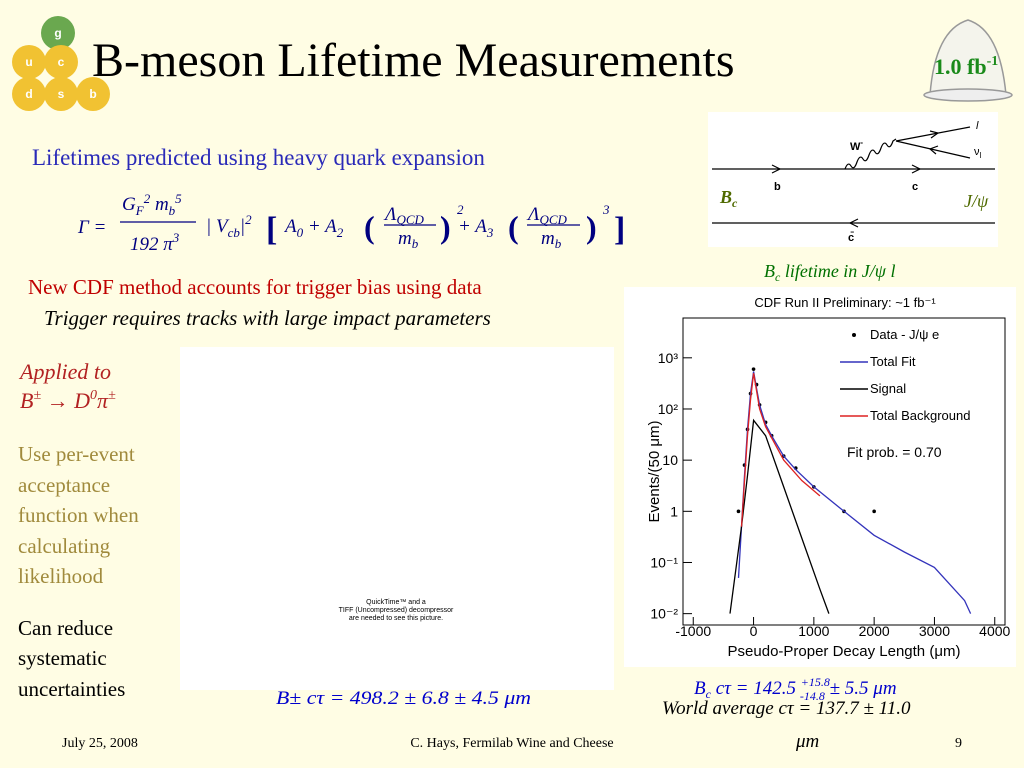  I want to click on formula-ckm: | Vcb|2, so click(229, 226).